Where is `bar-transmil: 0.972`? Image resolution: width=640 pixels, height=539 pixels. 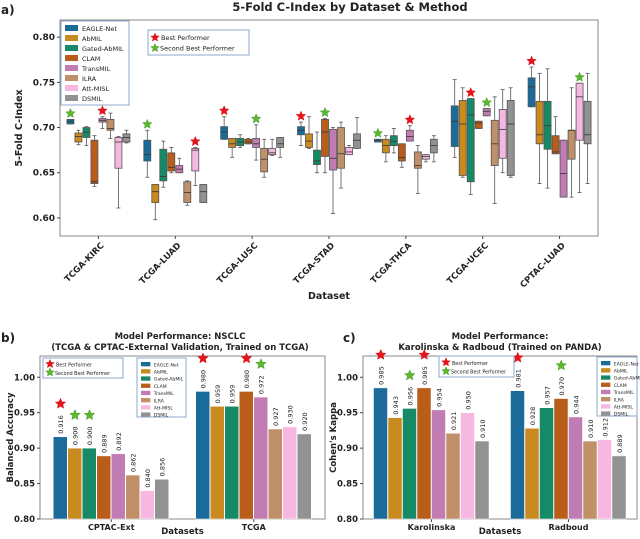
bar-transmil: 0.972 is located at coordinates (260, 439).